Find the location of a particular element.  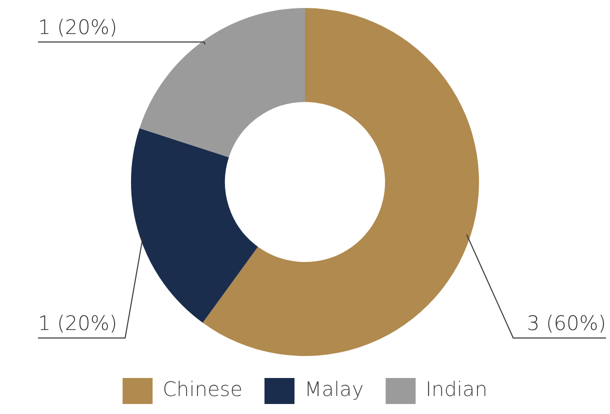

legend-label: Chinese is located at coordinates (202, 389).